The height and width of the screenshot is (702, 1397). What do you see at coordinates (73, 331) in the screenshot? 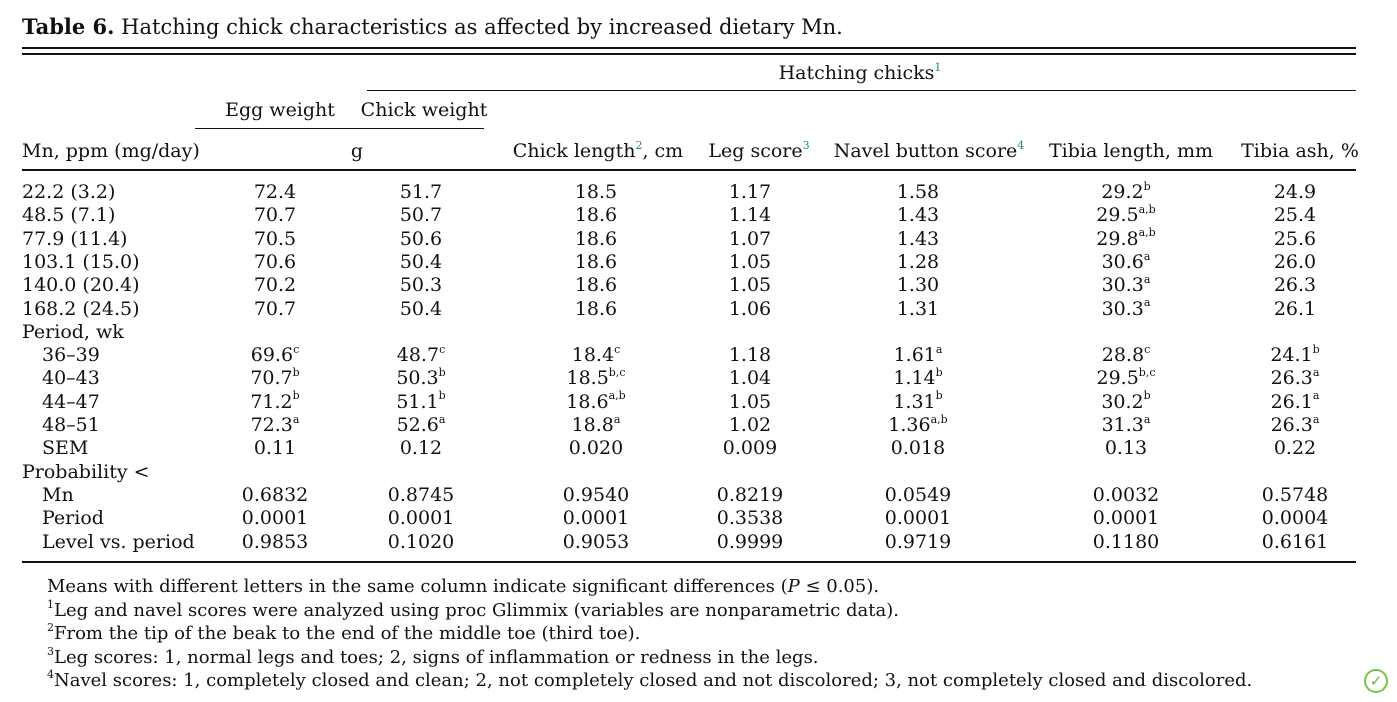
I see `row-label: Period, wk` at bounding box center [73, 331].